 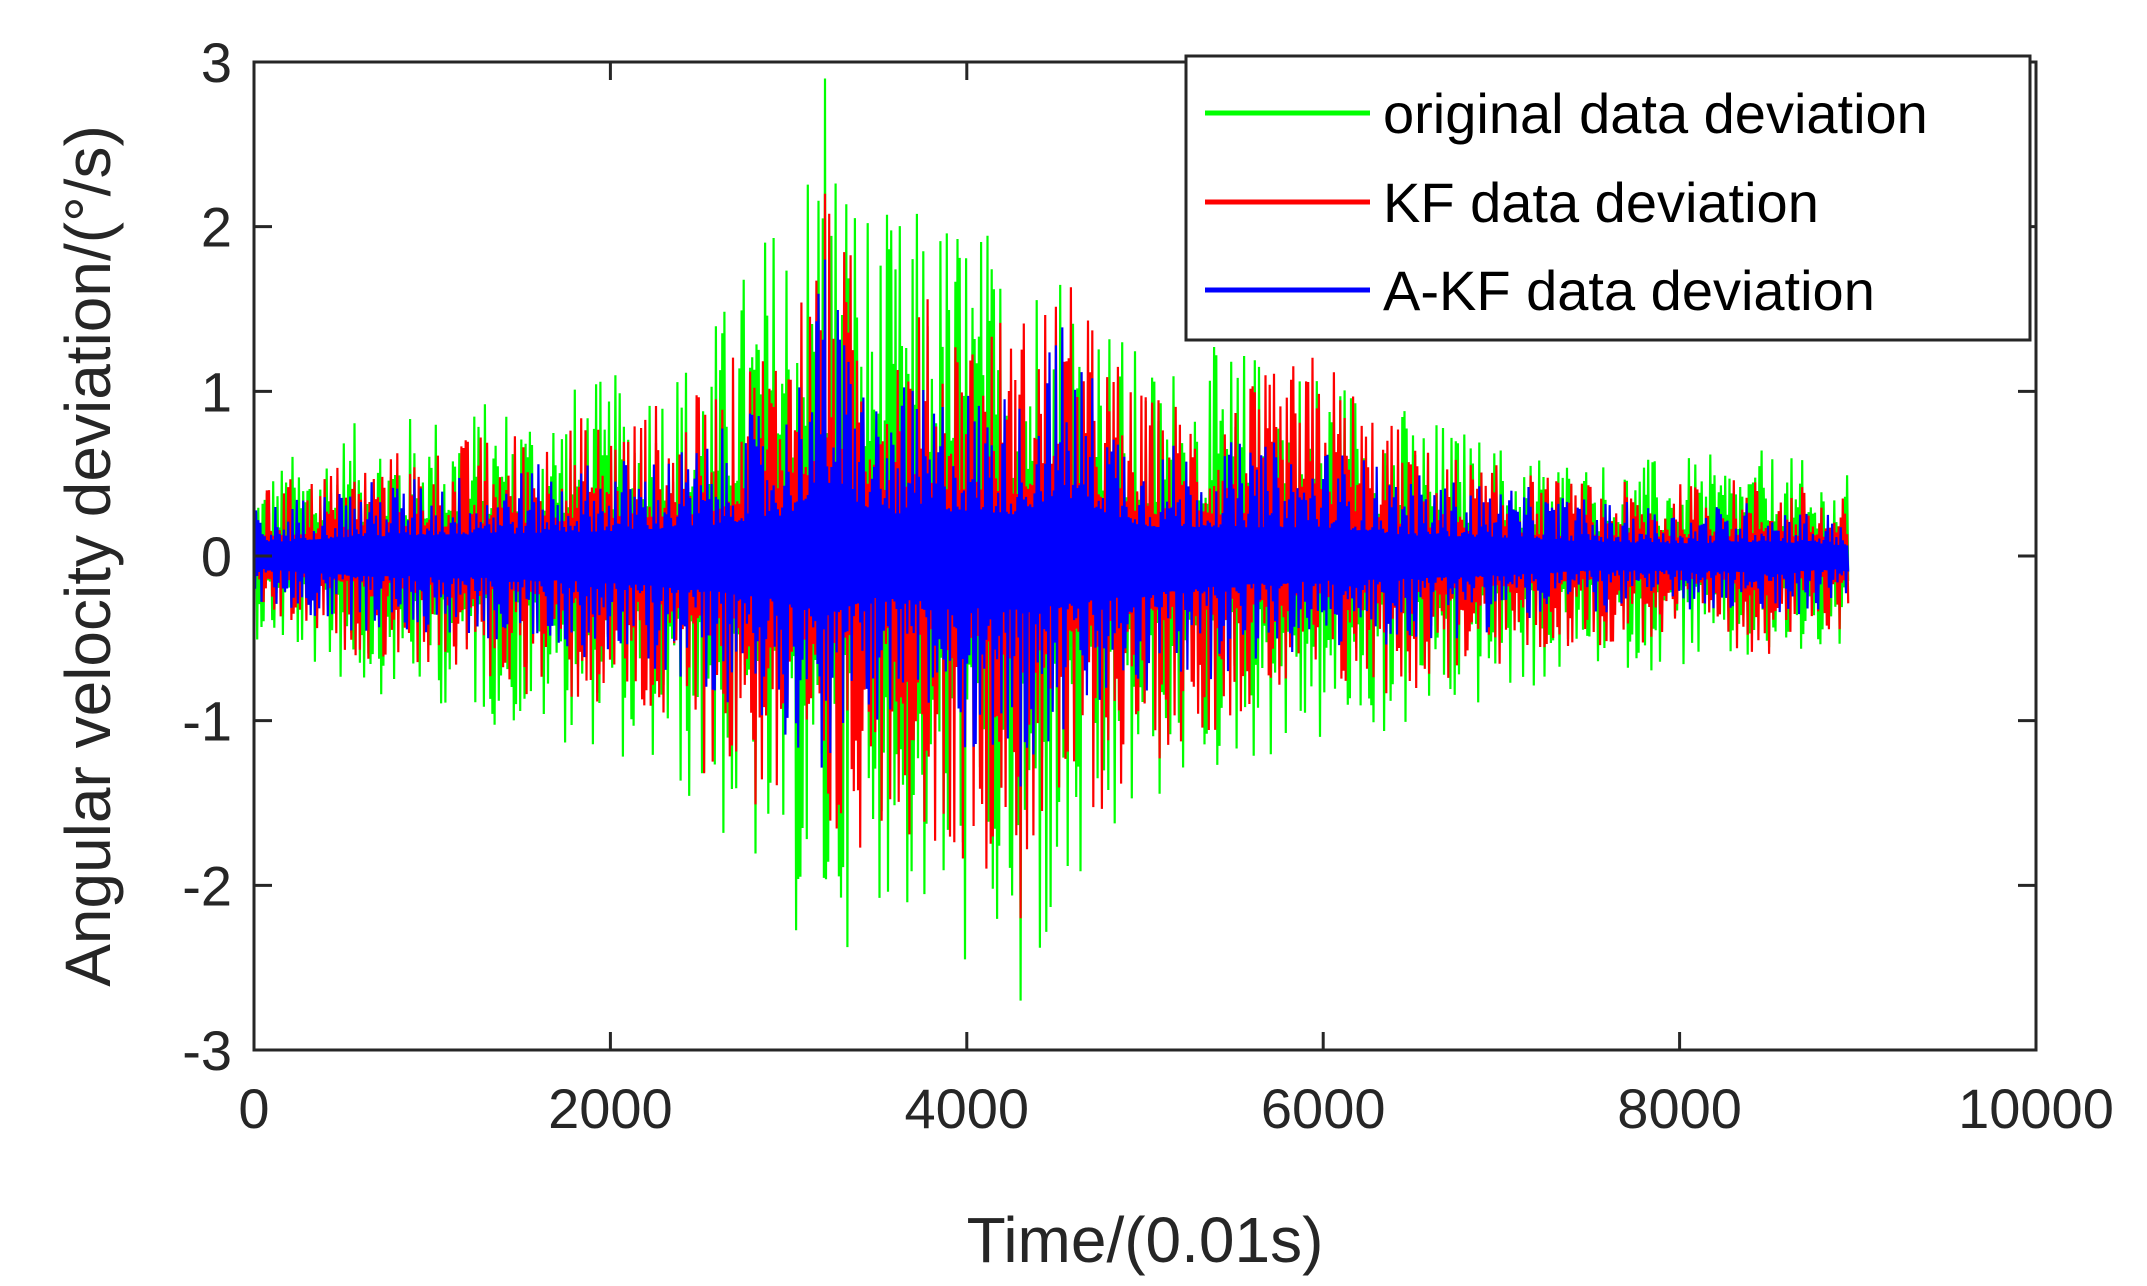 What do you see at coordinates (610, 1108) in the screenshot?
I see `x-tick-label: 2000` at bounding box center [610, 1108].